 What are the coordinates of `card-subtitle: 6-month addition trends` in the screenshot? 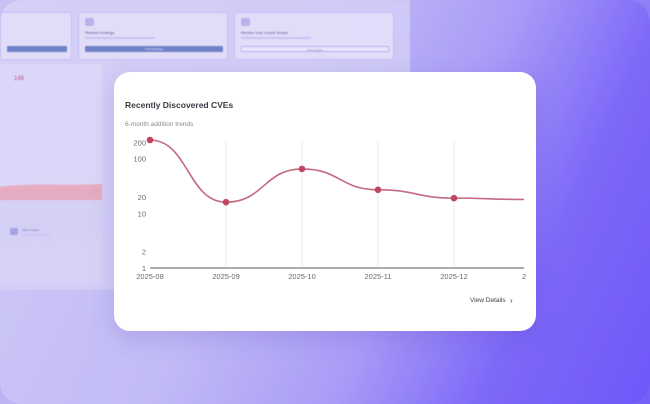 It's located at (159, 124).